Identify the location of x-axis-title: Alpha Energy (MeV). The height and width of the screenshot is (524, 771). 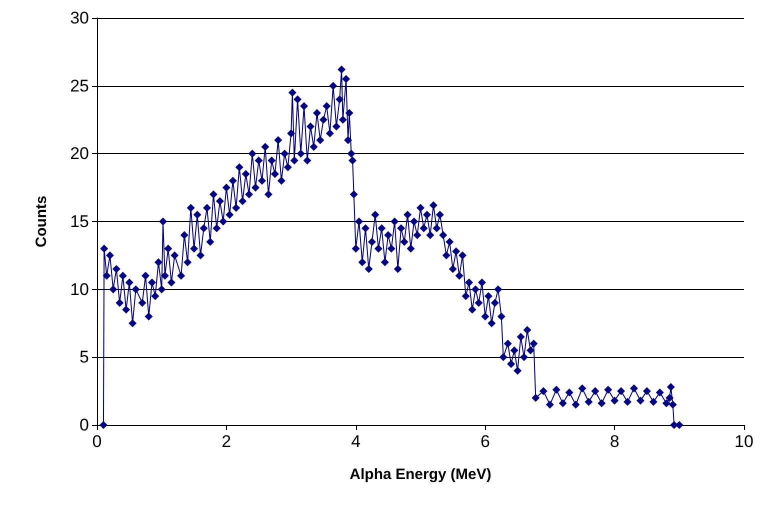
(421, 474).